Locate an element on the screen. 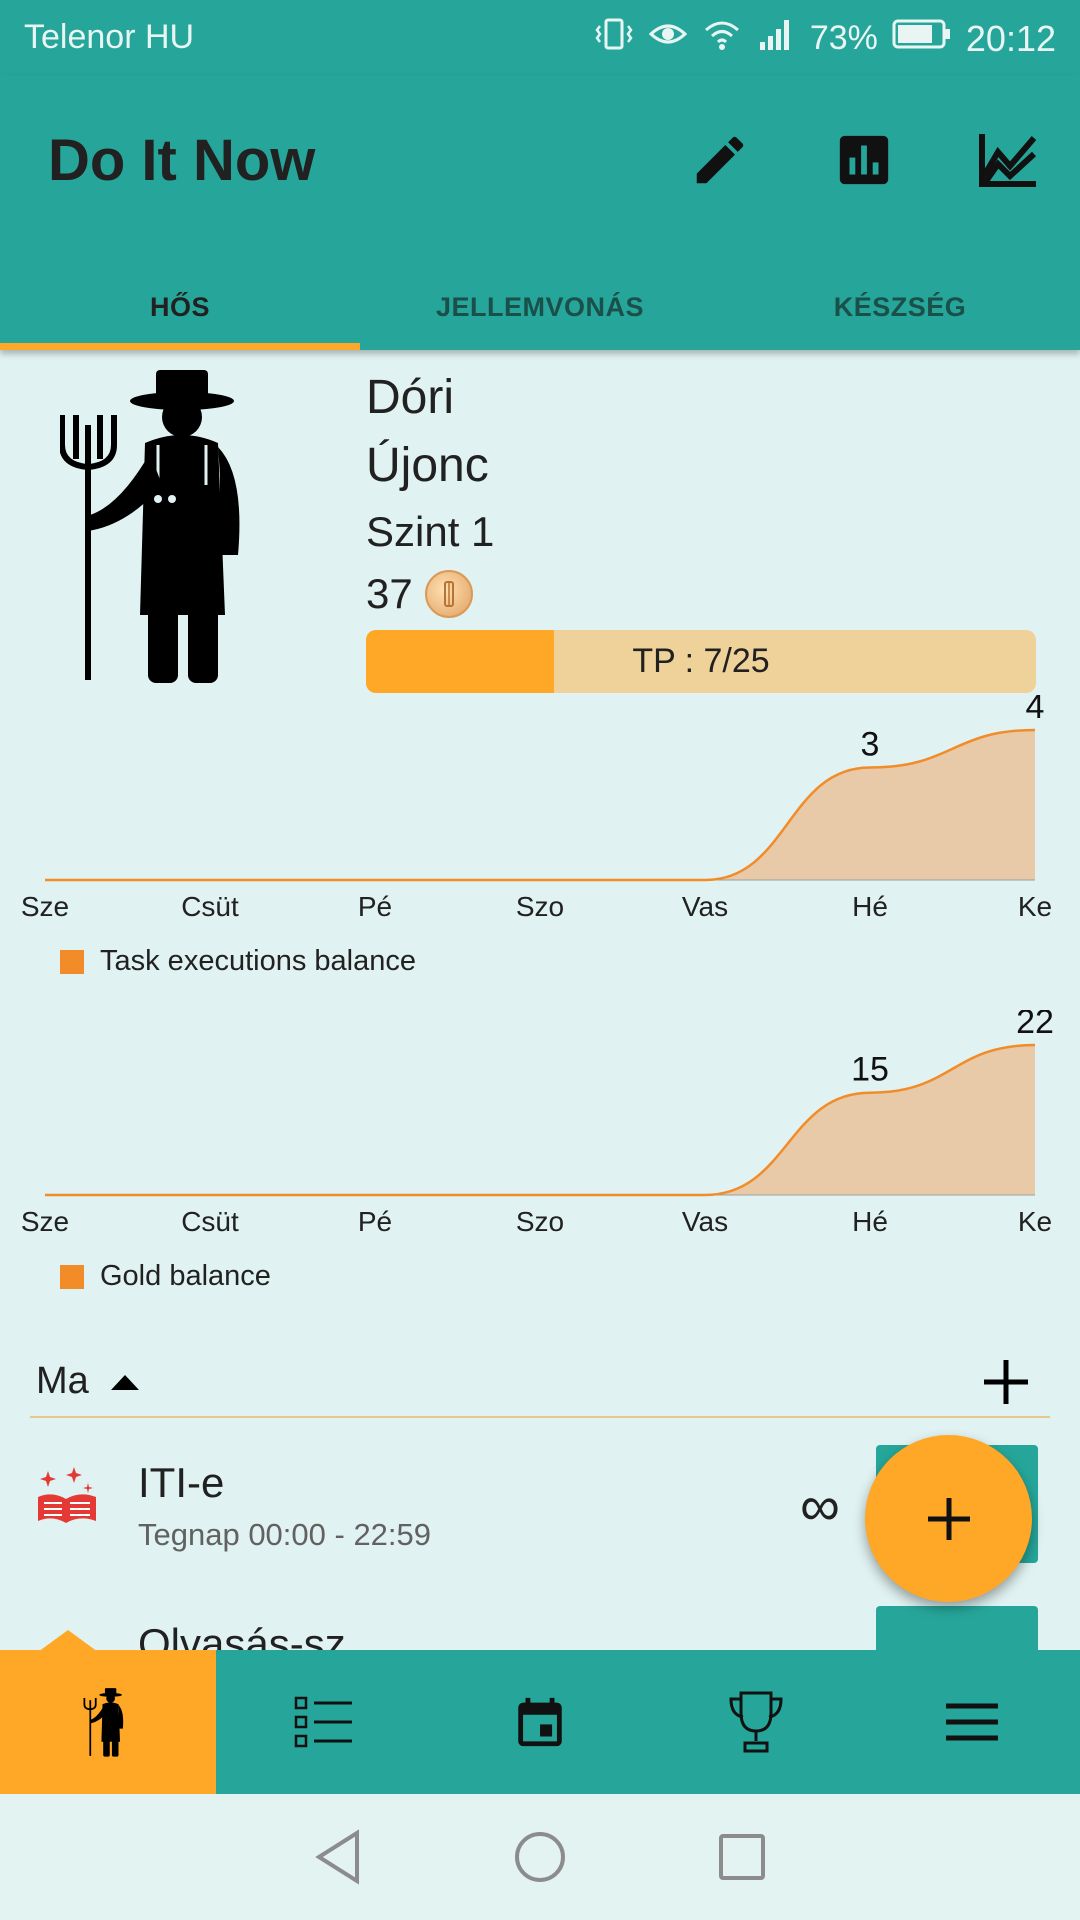 The width and height of the screenshot is (1080, 1920). checklist-icon is located at coordinates (323, 1722).